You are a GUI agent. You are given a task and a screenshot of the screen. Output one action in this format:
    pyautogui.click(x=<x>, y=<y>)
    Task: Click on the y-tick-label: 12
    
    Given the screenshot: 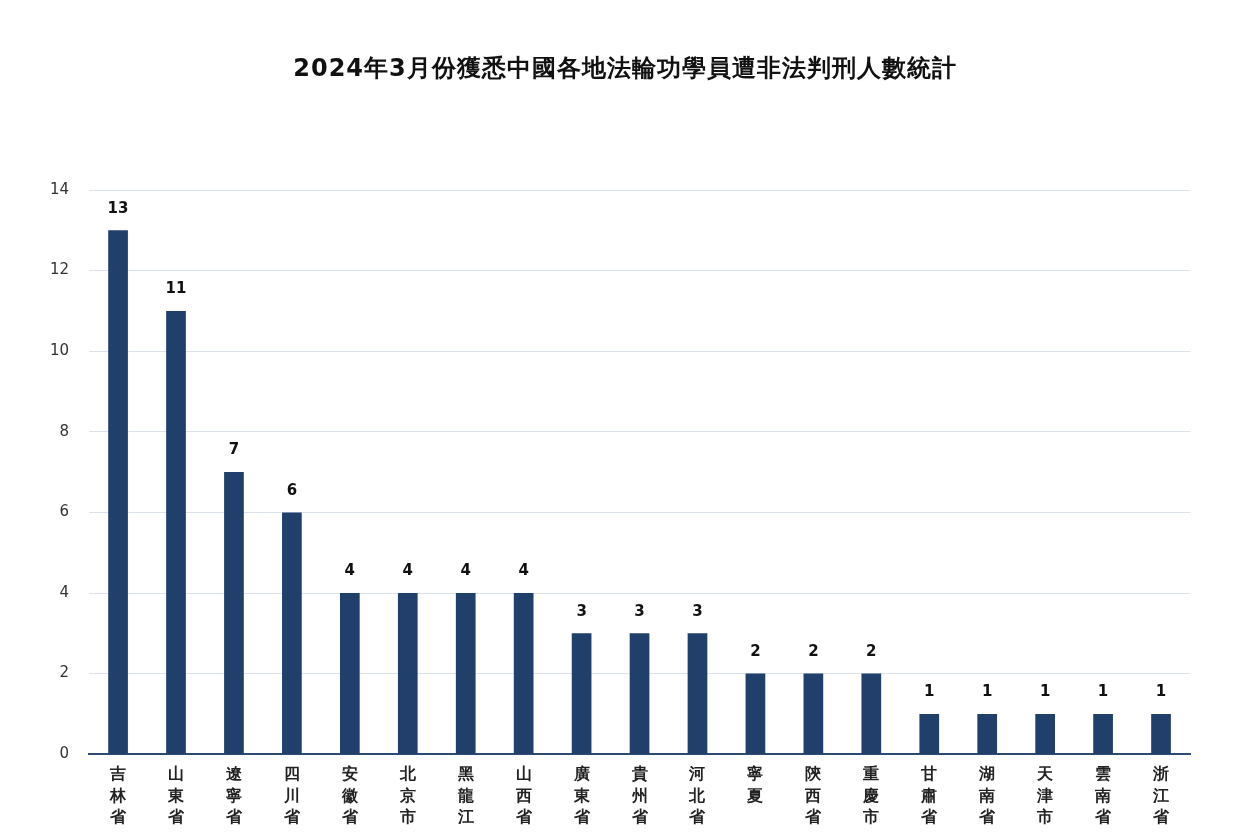 What is the action you would take?
    pyautogui.click(x=59, y=269)
    